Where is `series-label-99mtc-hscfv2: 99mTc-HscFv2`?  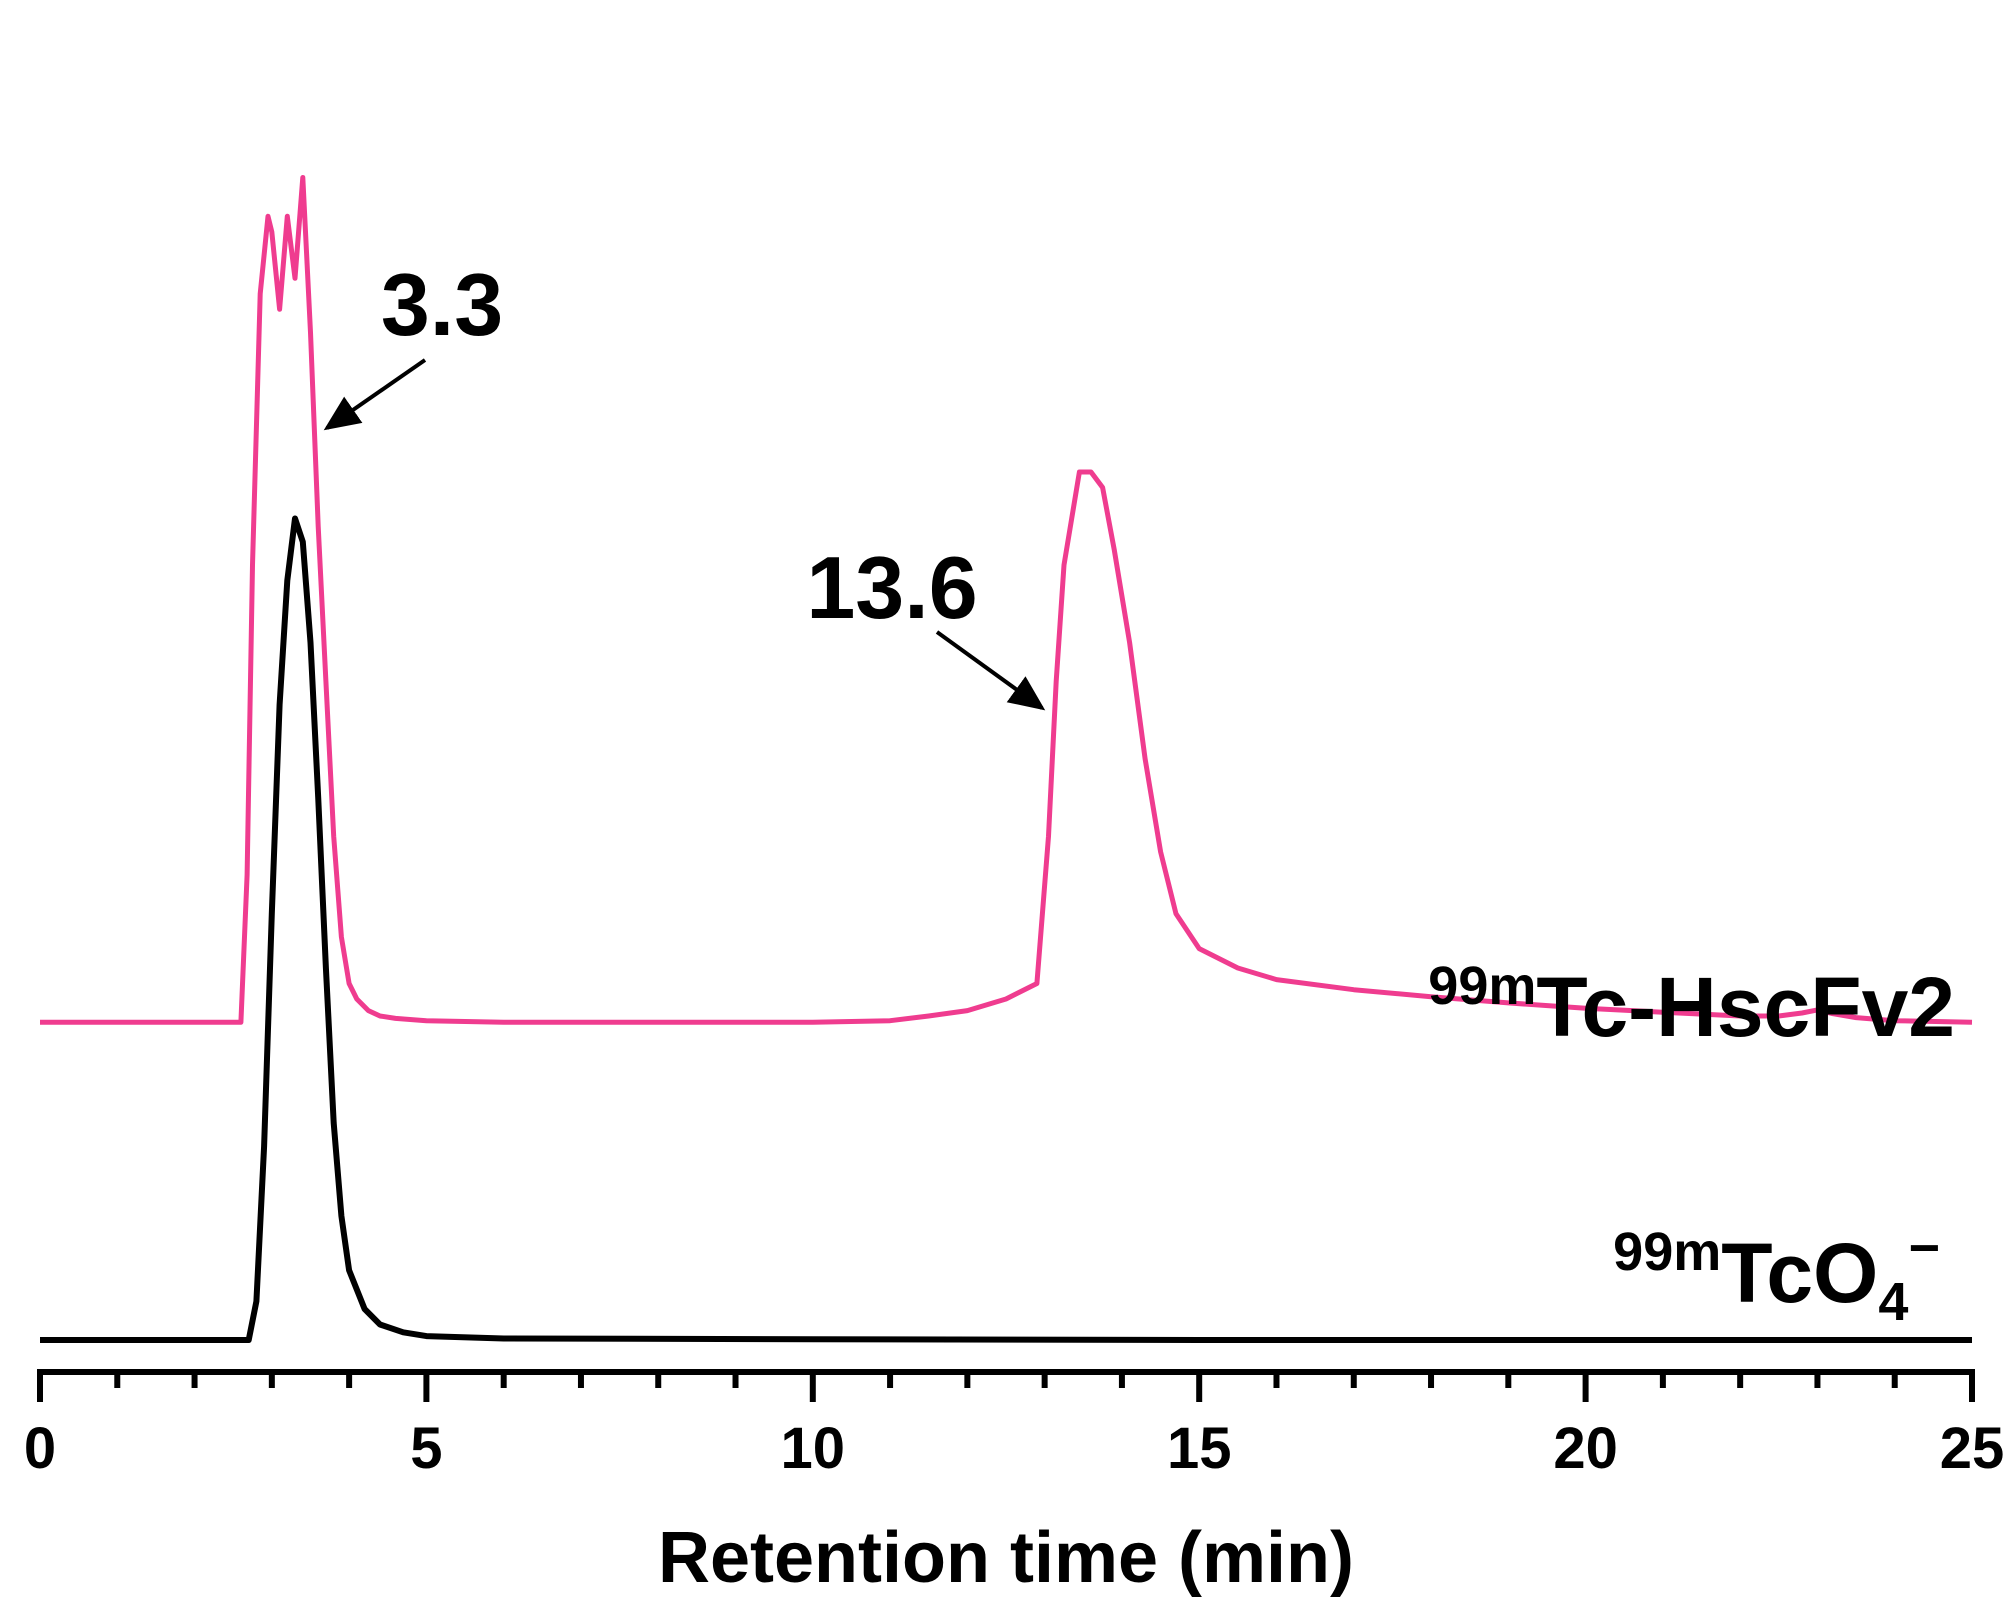 series-label-99mtc-hscfv2: 99mTc-HscFv2 is located at coordinates (1691, 1005).